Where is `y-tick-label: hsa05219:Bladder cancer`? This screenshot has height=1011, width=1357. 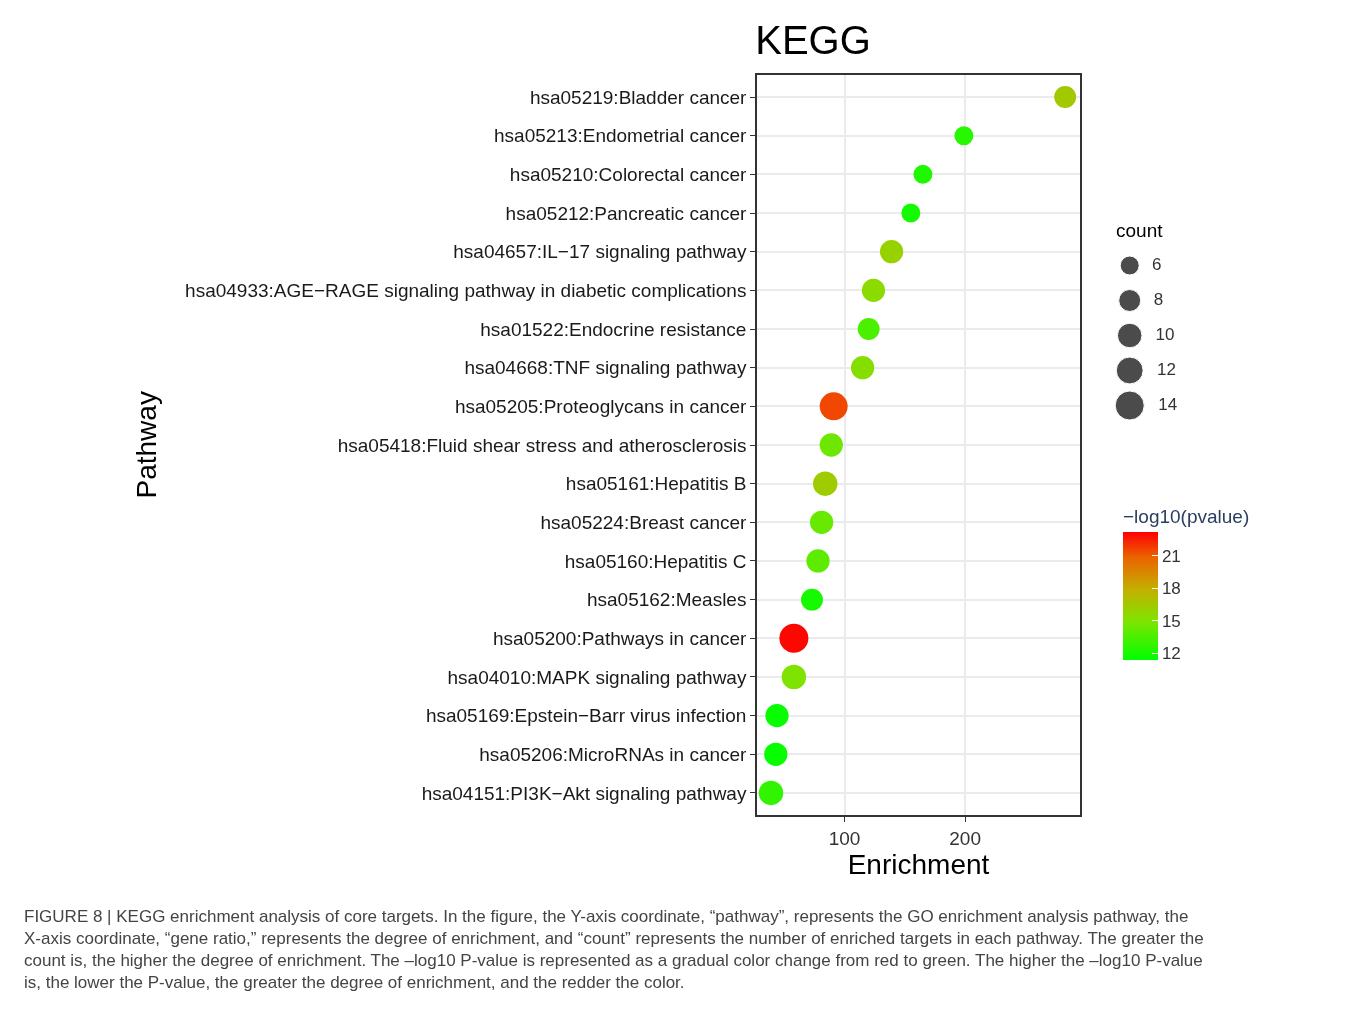
y-tick-label: hsa05219:Bladder cancer is located at coordinates (638, 97).